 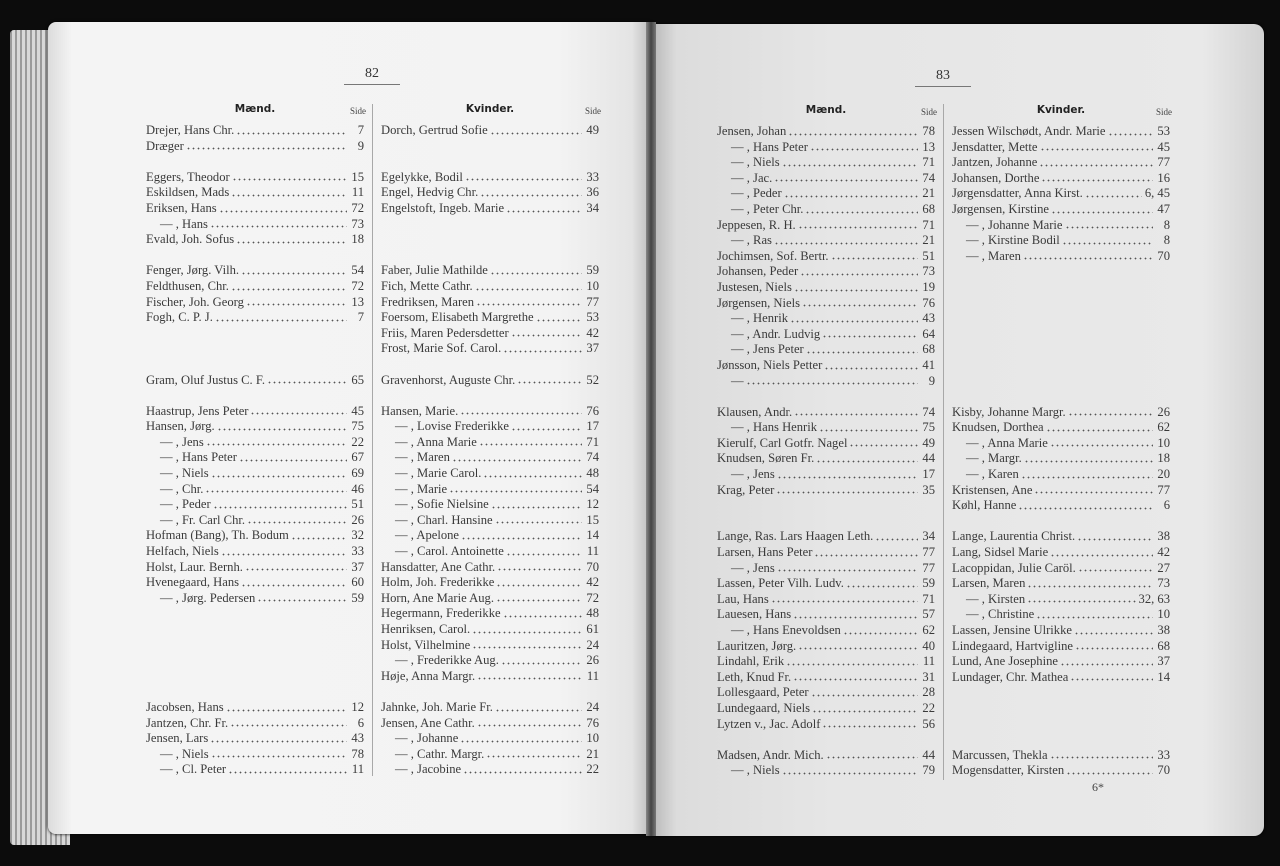 What do you see at coordinates (826, 210) in the screenshot?
I see `index-entry: — , Peter Chr. 68` at bounding box center [826, 210].